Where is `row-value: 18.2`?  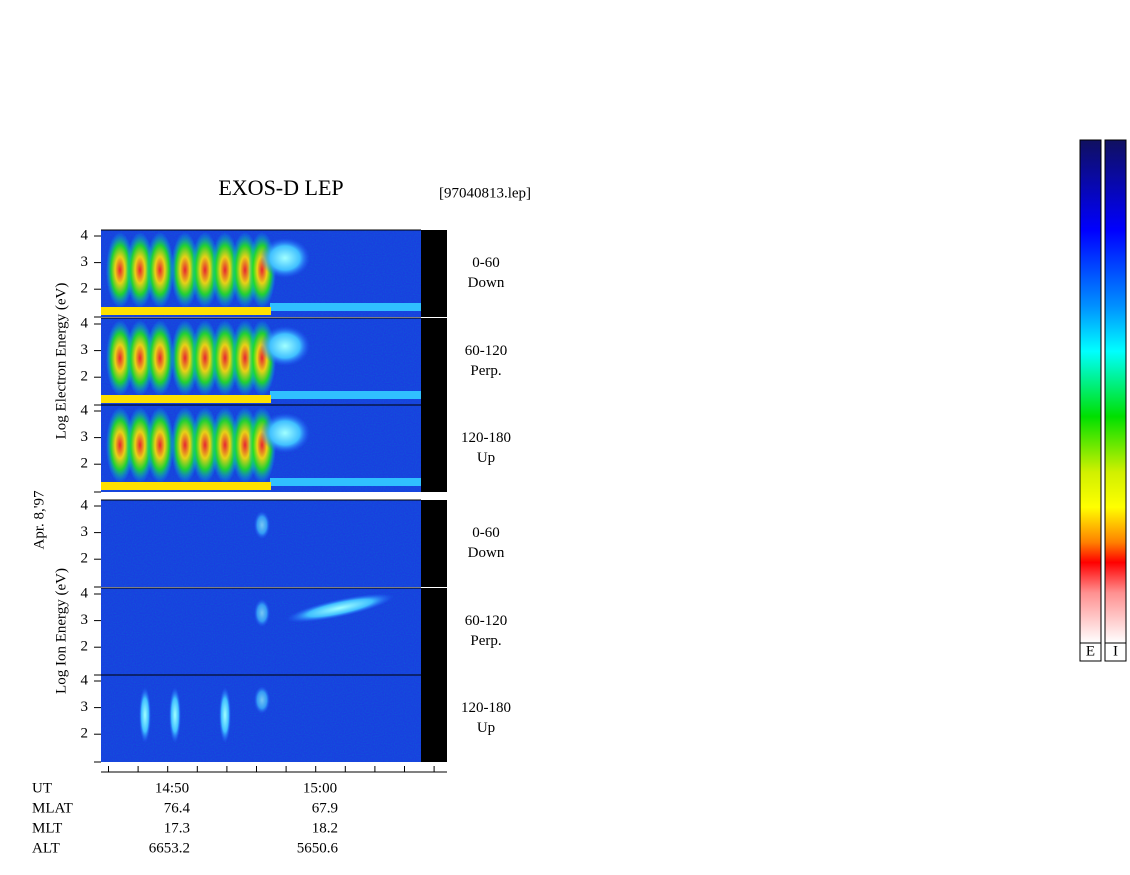
row-value: 18.2 is located at coordinates (325, 828).